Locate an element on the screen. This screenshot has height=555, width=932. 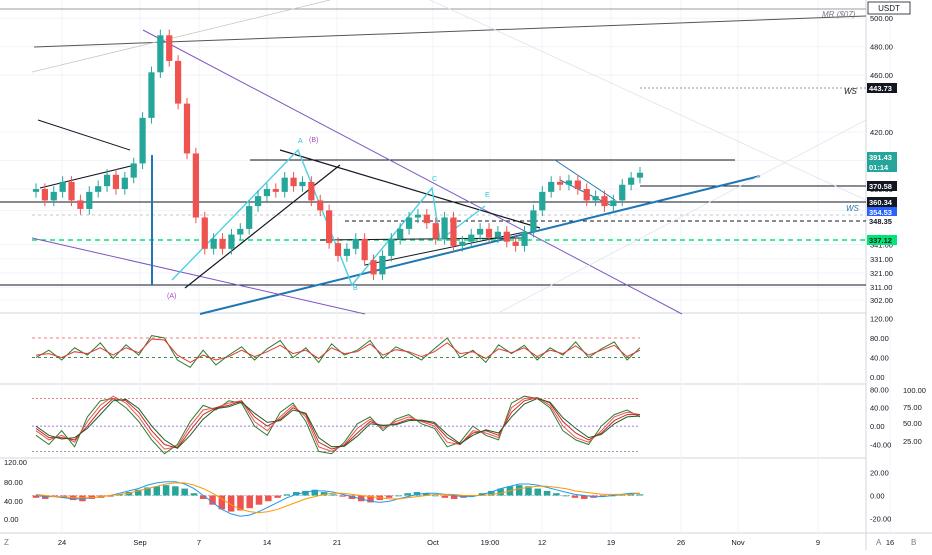
time-tick-label: 16 is located at coordinates (890, 542).